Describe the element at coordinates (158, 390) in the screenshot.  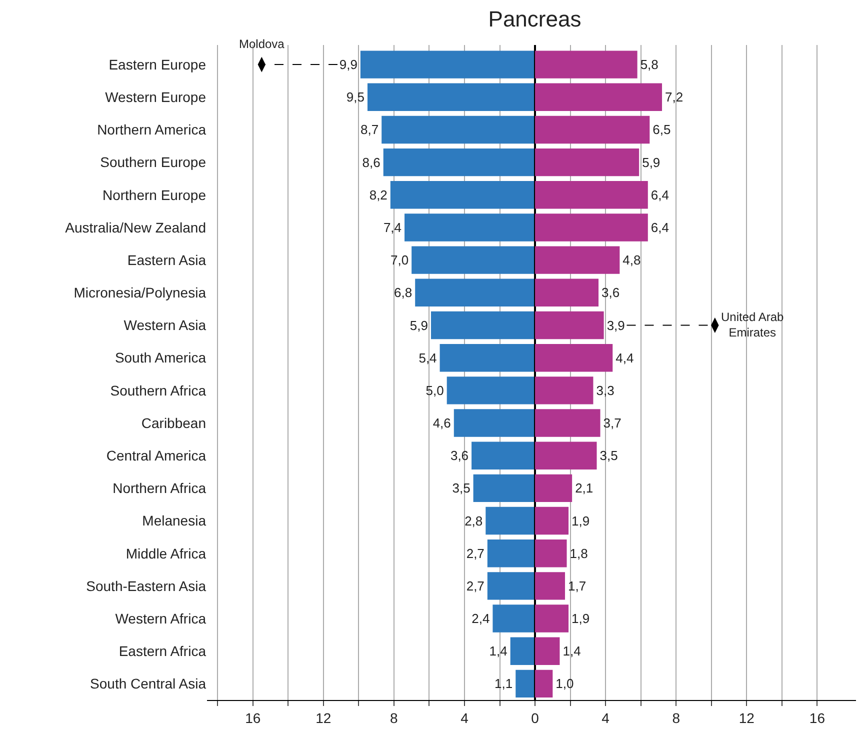
I see `y-tick-label: Southern Africa` at that location.